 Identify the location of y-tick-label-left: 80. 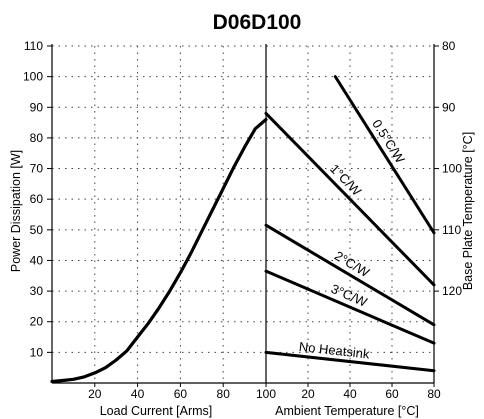
(37, 138).